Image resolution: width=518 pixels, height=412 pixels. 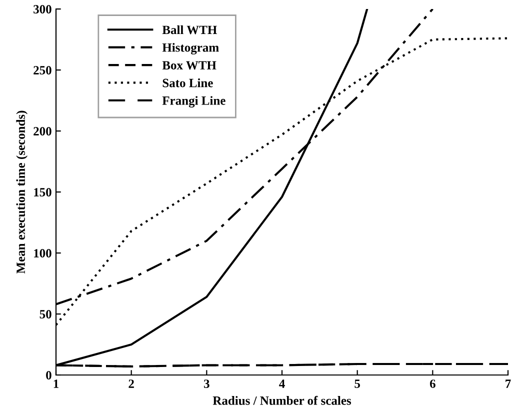 I want to click on y-tick-label: 50, so click(x=46, y=314).